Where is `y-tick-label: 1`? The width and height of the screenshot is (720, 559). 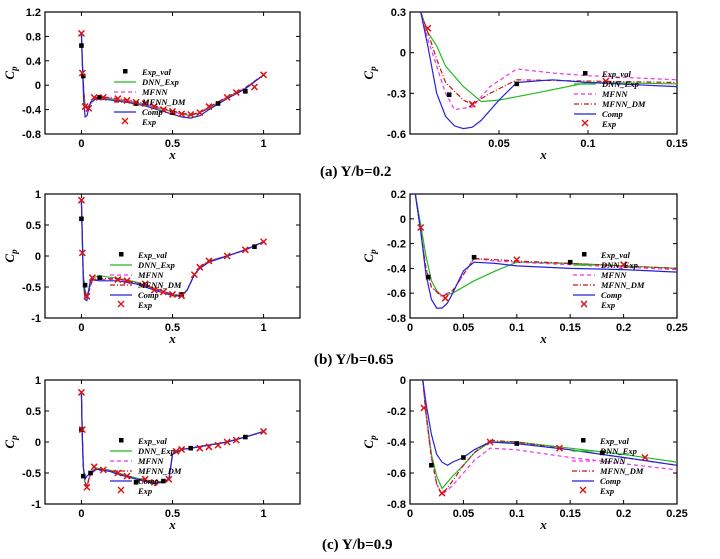
y-tick-label: 1 is located at coordinates (38, 381).